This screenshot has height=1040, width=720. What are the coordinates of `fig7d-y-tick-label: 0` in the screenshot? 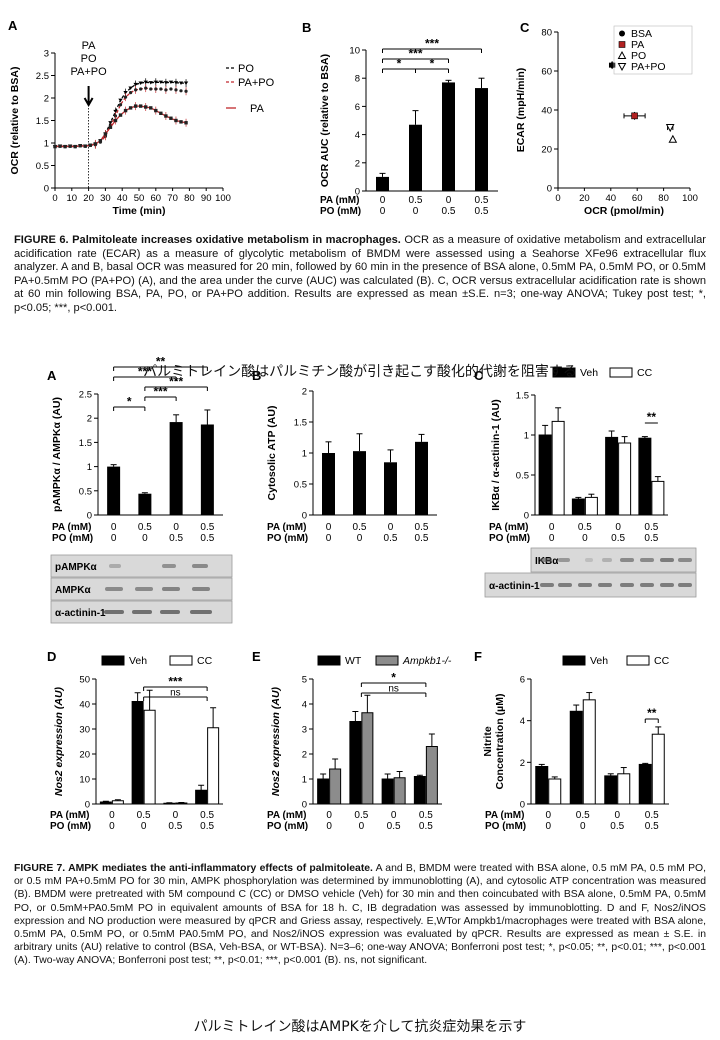 It's located at (87, 805).